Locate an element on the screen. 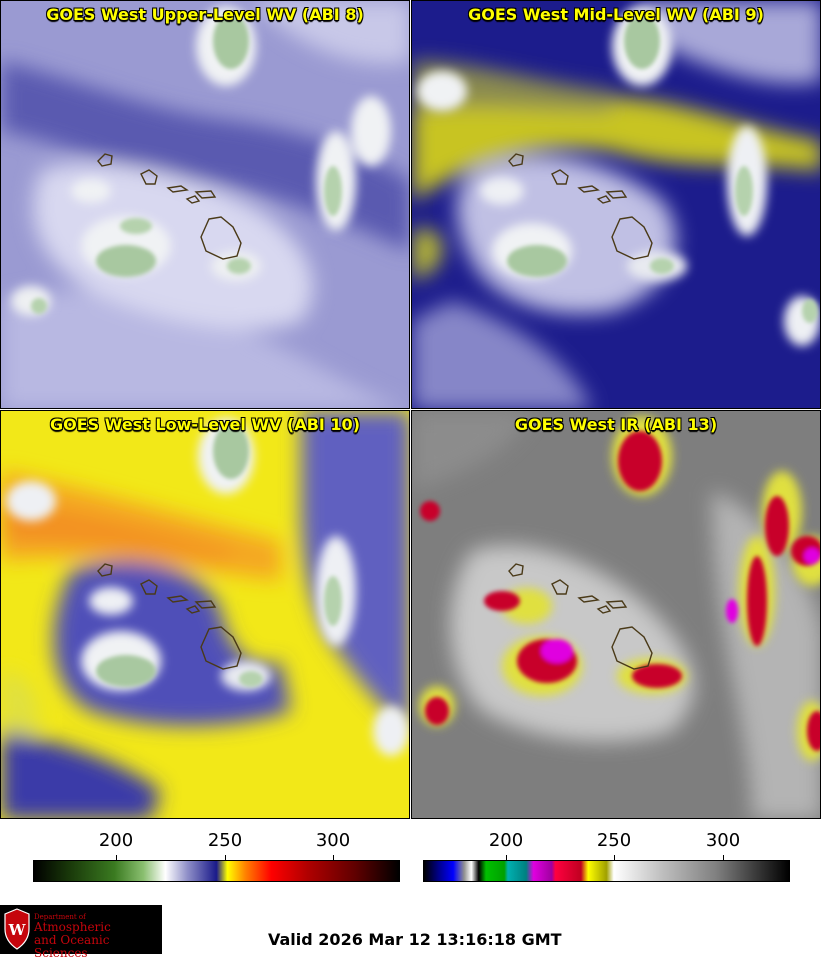 The image size is (822, 960). panel-title-mid-wv: GOES West Mid-Level WV (ABI 9) is located at coordinates (616, 14).